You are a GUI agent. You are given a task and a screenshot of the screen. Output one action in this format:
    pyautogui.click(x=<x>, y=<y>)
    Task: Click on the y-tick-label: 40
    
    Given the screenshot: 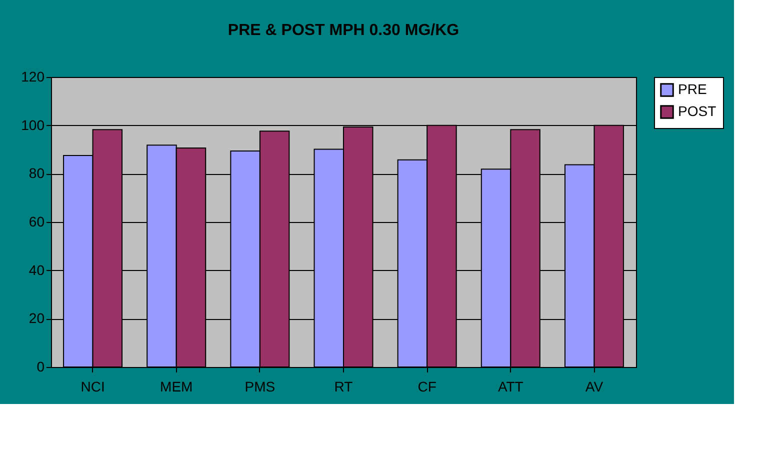 What is the action you would take?
    pyautogui.click(x=36, y=270)
    